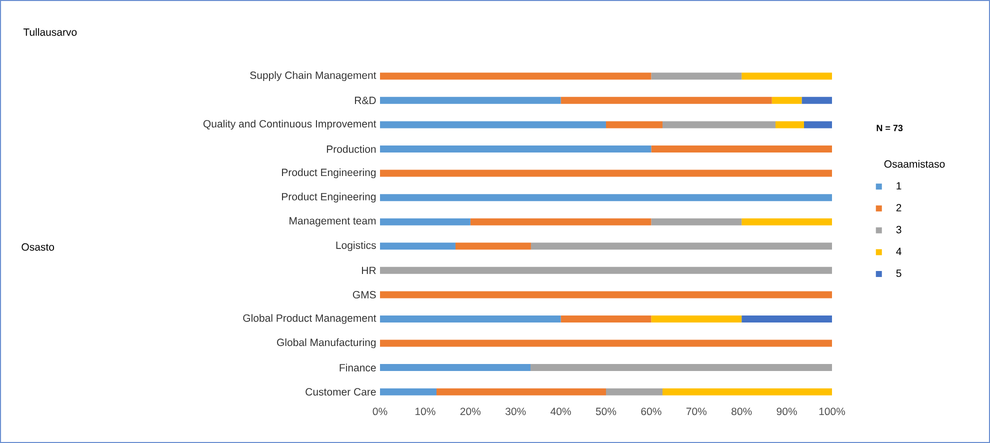  Describe the element at coordinates (560, 412) in the screenshot. I see `x-tick-label: 40%` at that location.